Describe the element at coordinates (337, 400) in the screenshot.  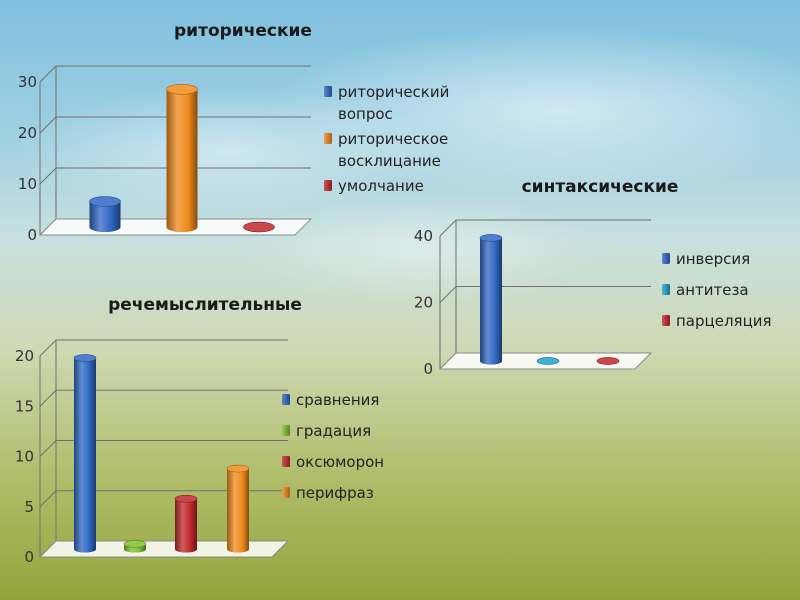
I see `legend-label: сравнения` at that location.